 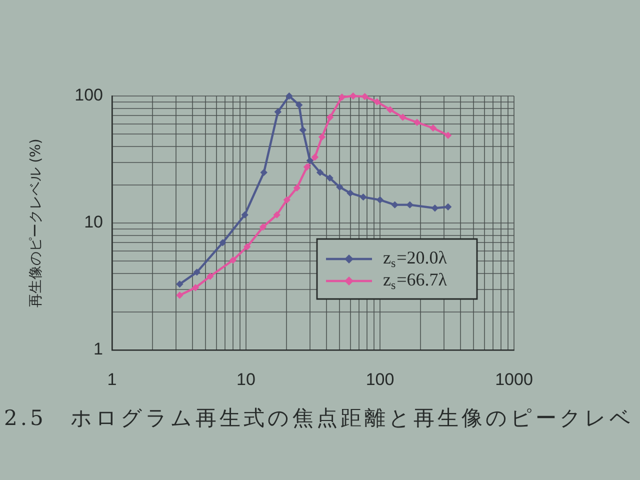 What do you see at coordinates (36, 223) in the screenshot?
I see `y-axis-title: 再生像のピークレベル (%)` at bounding box center [36, 223].